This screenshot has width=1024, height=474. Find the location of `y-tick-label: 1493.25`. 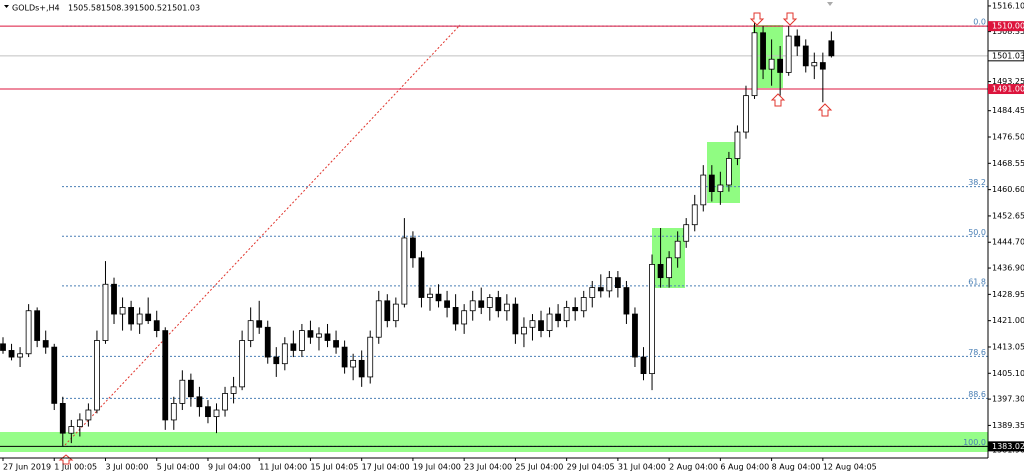

y-tick-label: 1493.25 is located at coordinates (1008, 81).